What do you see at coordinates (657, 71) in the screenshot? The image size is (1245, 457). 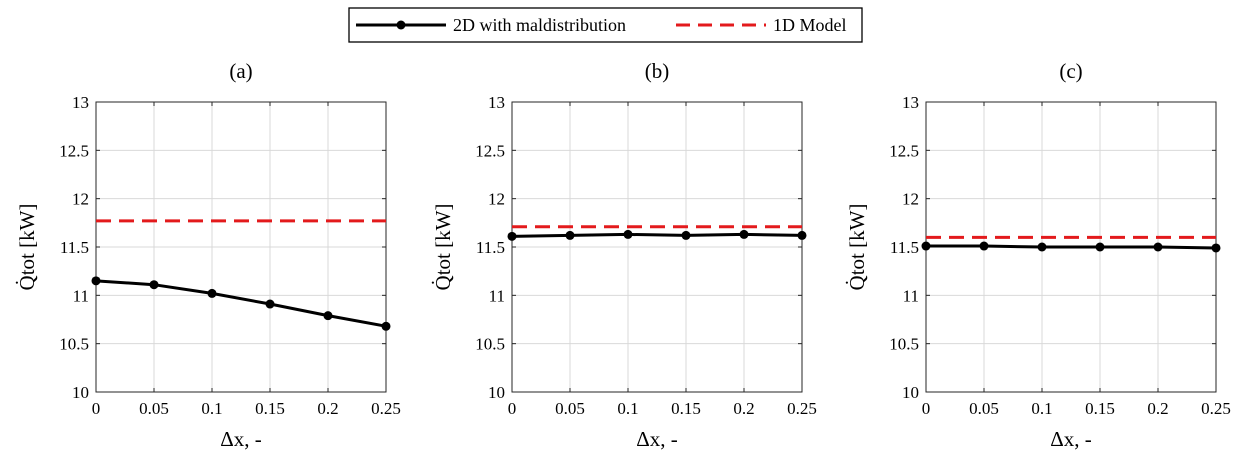 I see `panel-title: (b)` at bounding box center [657, 71].